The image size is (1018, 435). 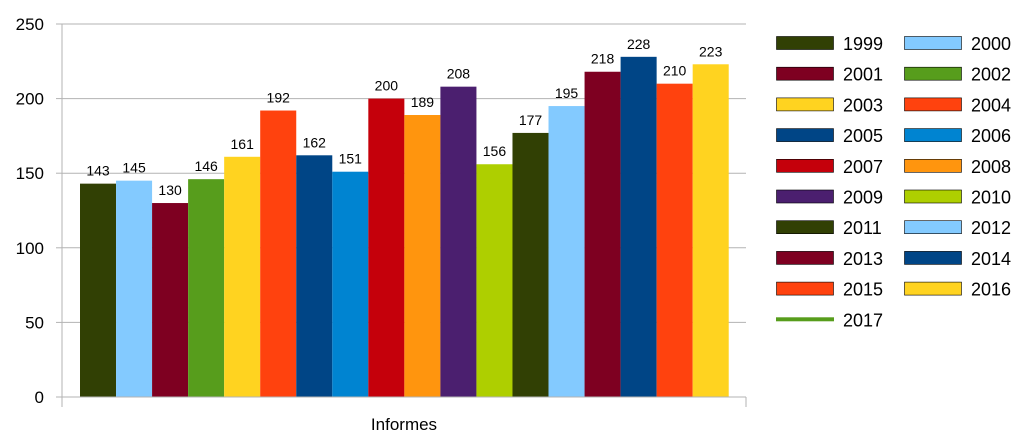 What do you see at coordinates (805, 288) in the screenshot?
I see `legend-swatch-2015` at bounding box center [805, 288].